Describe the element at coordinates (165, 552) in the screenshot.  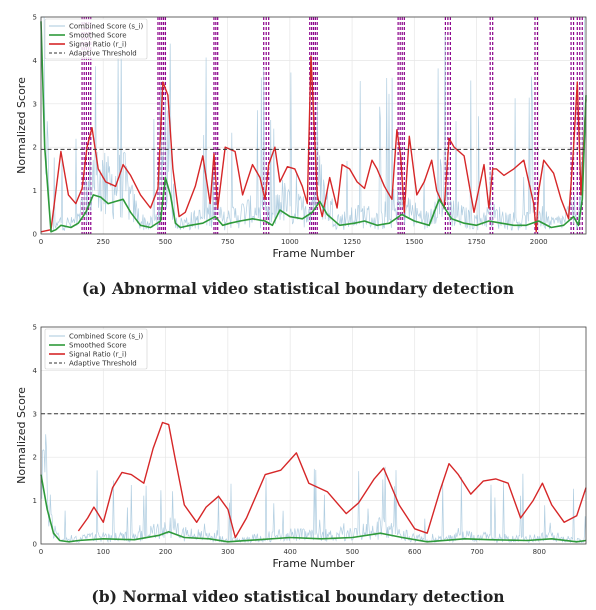
I see `x-tick-label: 200` at that location.